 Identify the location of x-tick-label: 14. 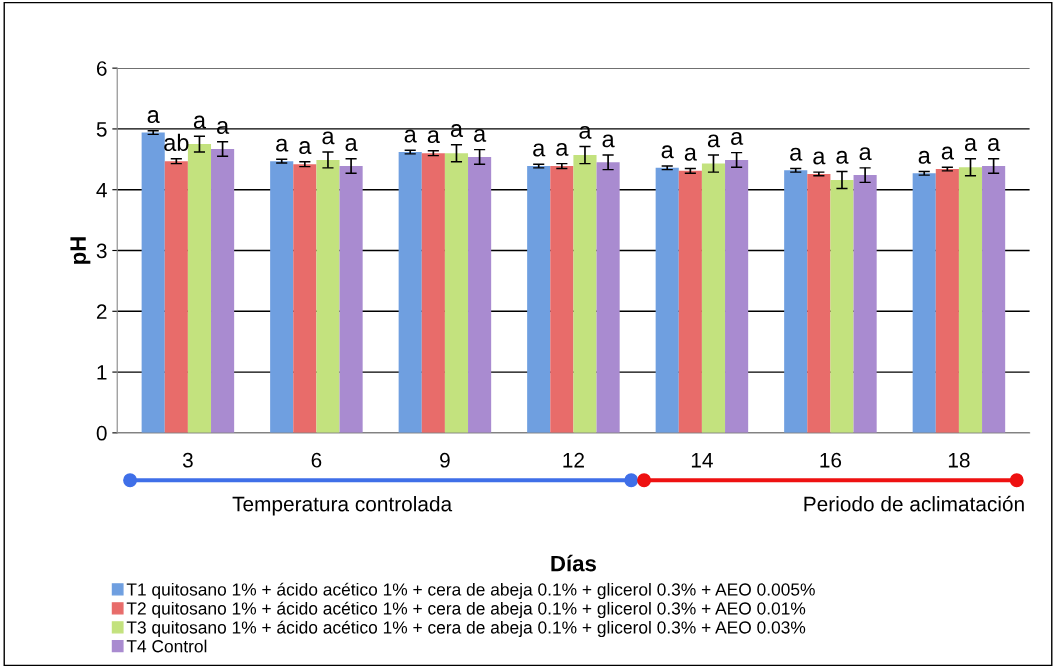
(702, 460).